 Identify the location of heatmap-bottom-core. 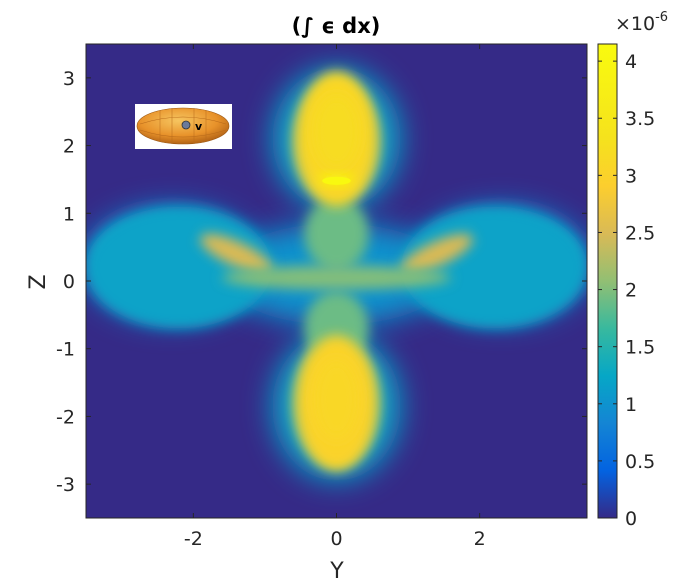
(336, 399).